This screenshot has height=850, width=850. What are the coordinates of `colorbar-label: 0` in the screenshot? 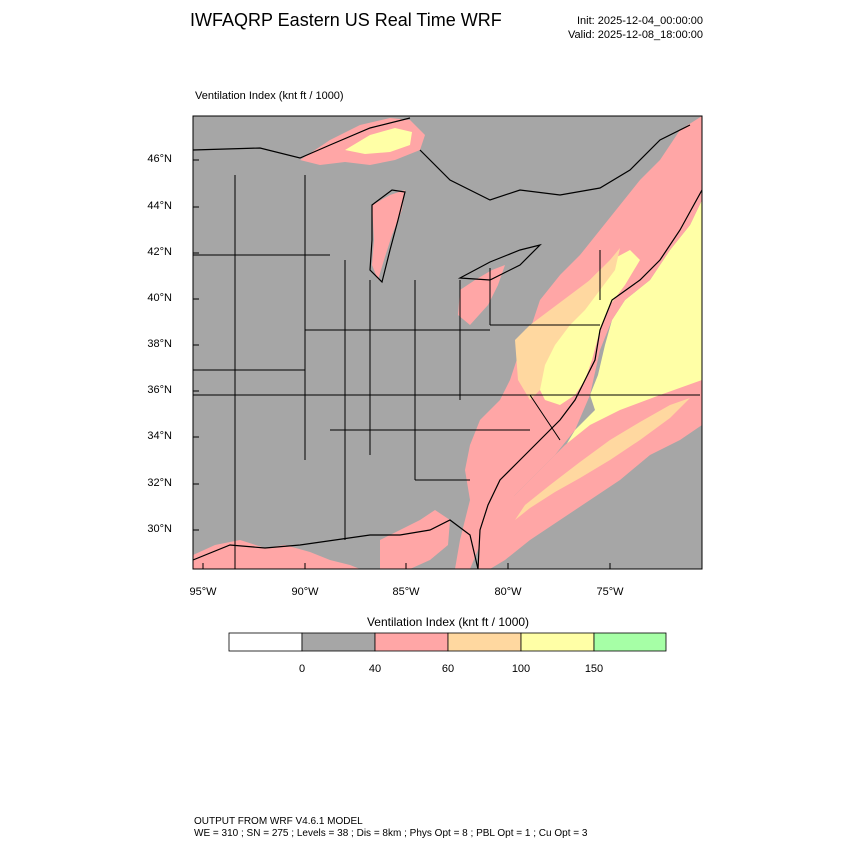 It's located at (302, 669).